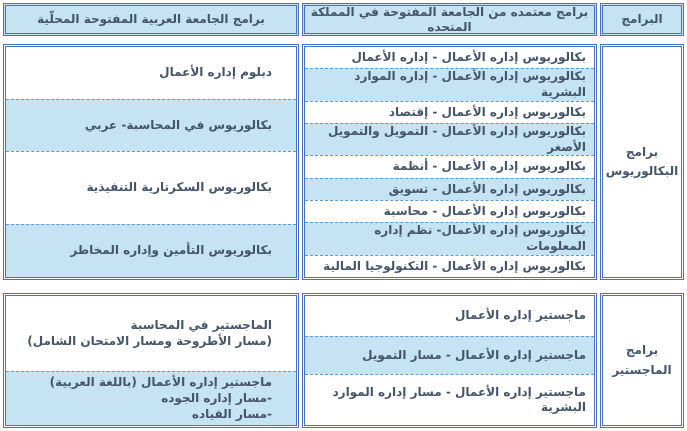  I want to click on program-line: -مسار القياده, so click(231, 413).